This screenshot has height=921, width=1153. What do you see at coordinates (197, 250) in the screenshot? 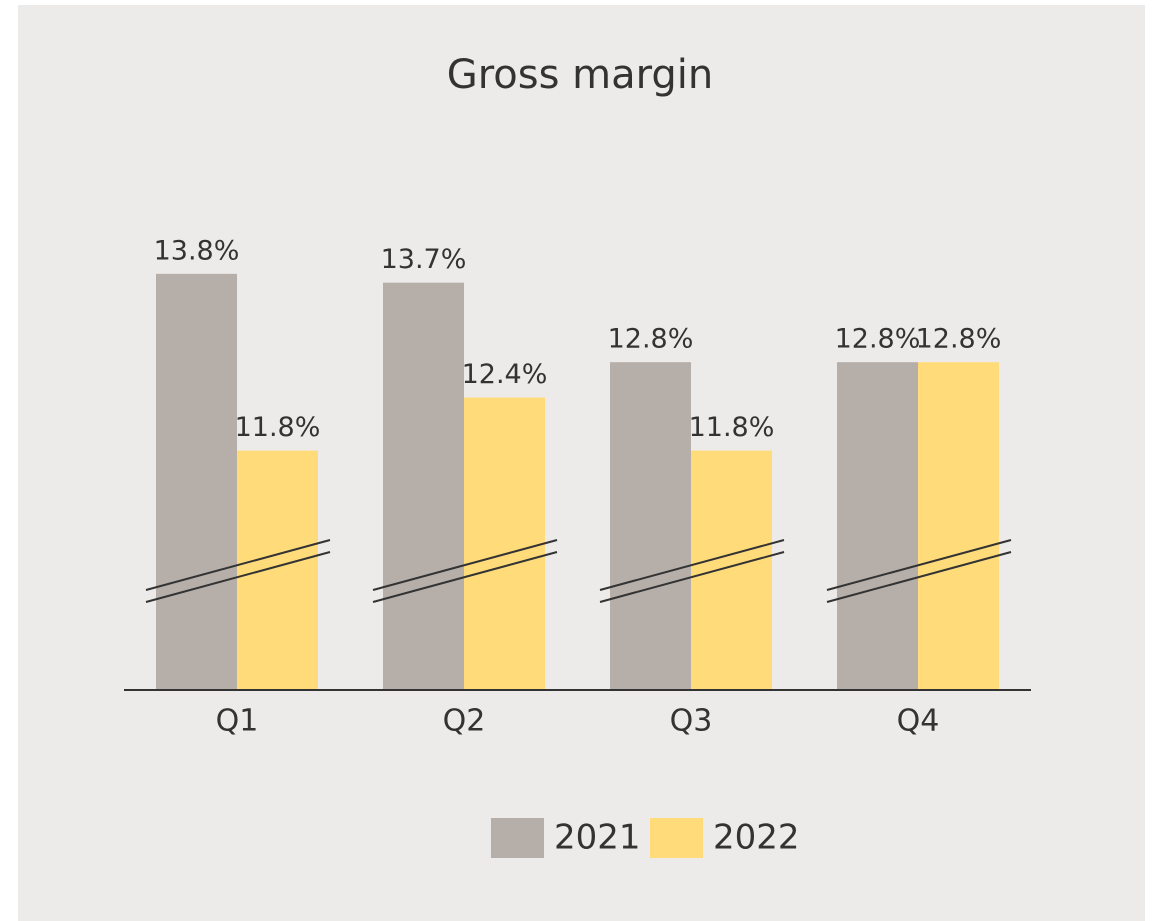
I see `value-label: 13.8%` at bounding box center [197, 250].